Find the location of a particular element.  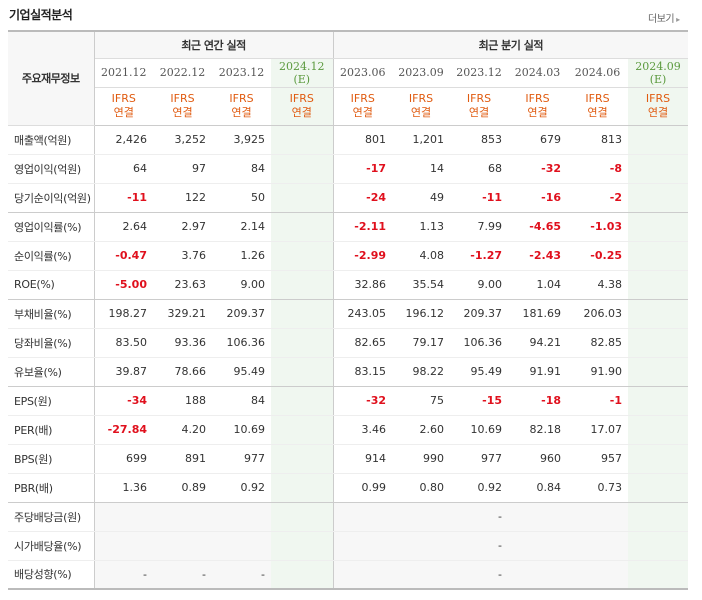

table-cell: 891 is located at coordinates (182, 459).